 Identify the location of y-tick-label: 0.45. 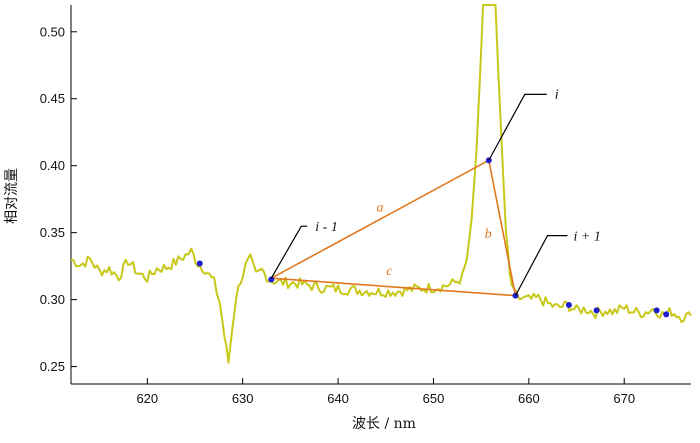
(52, 98).